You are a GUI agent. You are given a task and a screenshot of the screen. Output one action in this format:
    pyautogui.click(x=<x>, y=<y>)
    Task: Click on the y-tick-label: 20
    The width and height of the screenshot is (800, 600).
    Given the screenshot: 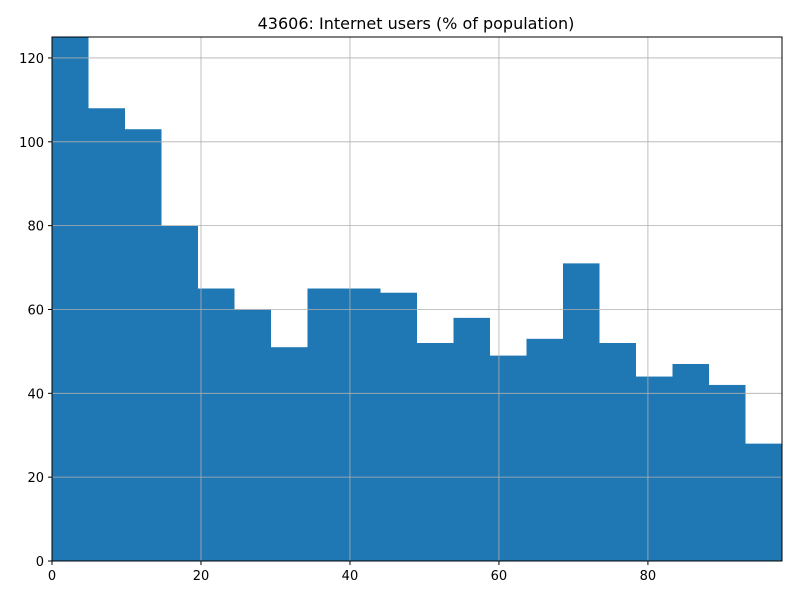 What is the action you would take?
    pyautogui.click(x=35, y=478)
    